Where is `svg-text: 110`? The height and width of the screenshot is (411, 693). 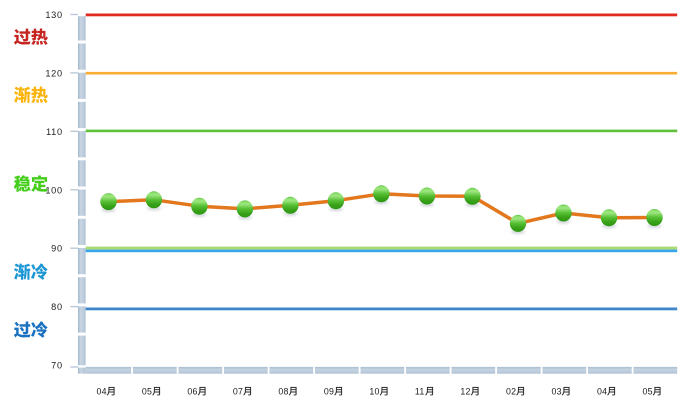 svg-text: 110 is located at coordinates (54, 132).